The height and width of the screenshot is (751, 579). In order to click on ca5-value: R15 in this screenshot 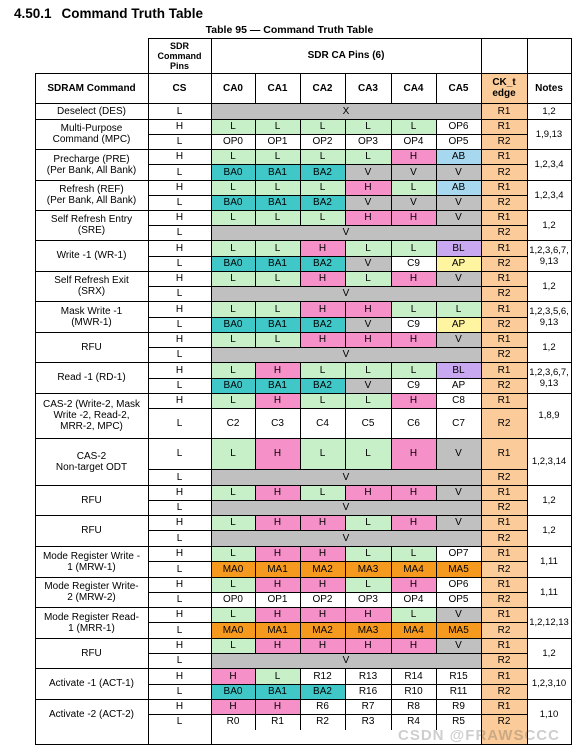, I will do `click(458, 676)`.